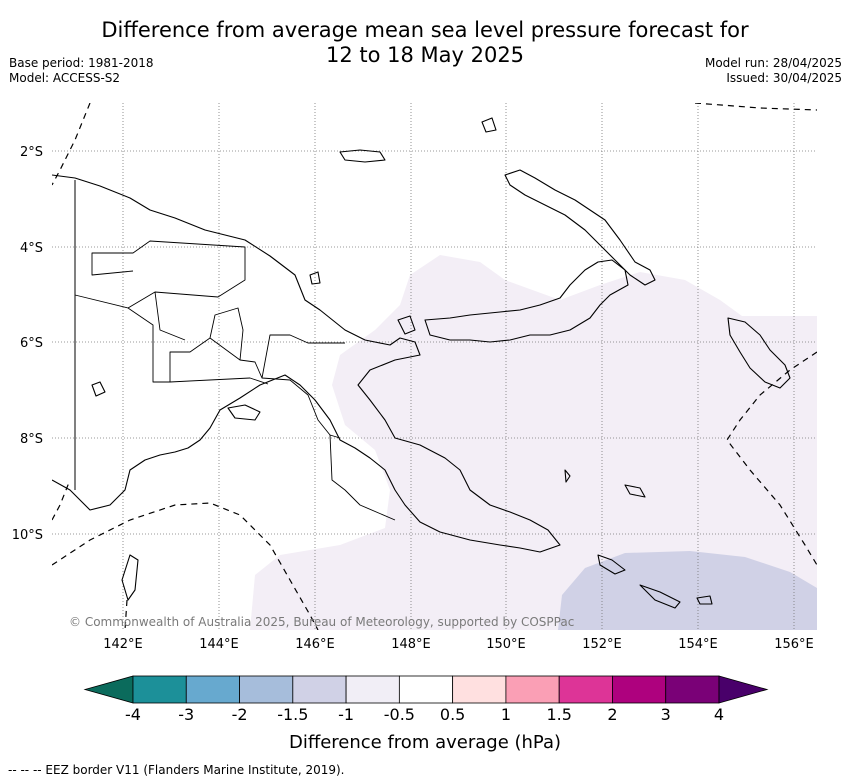  I want to click on new-britain-coast, so click(526, 301).